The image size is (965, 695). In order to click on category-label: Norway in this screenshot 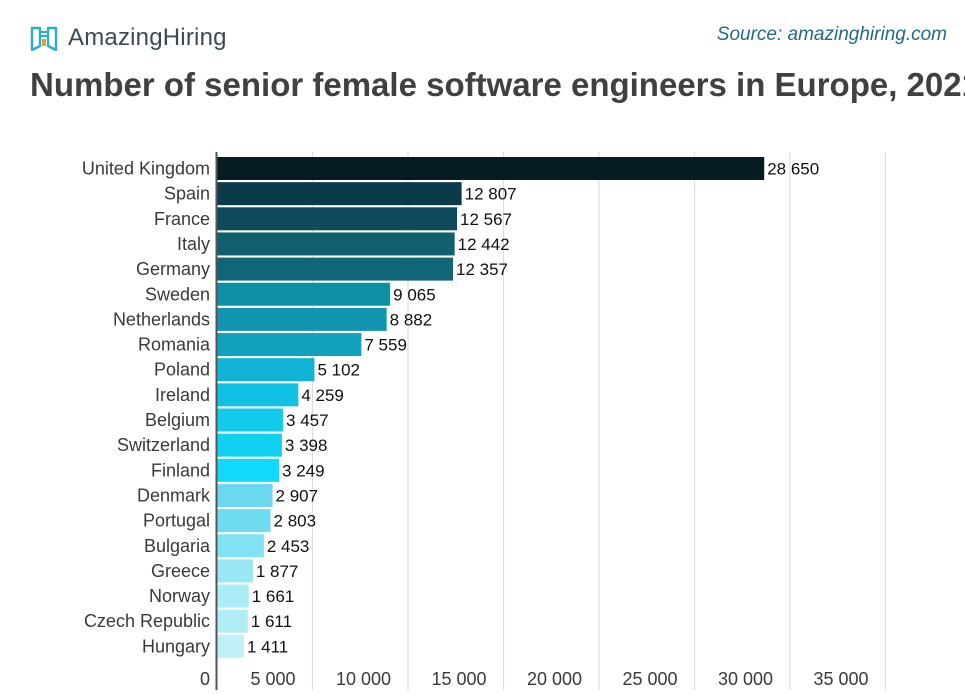, I will do `click(179, 596)`.